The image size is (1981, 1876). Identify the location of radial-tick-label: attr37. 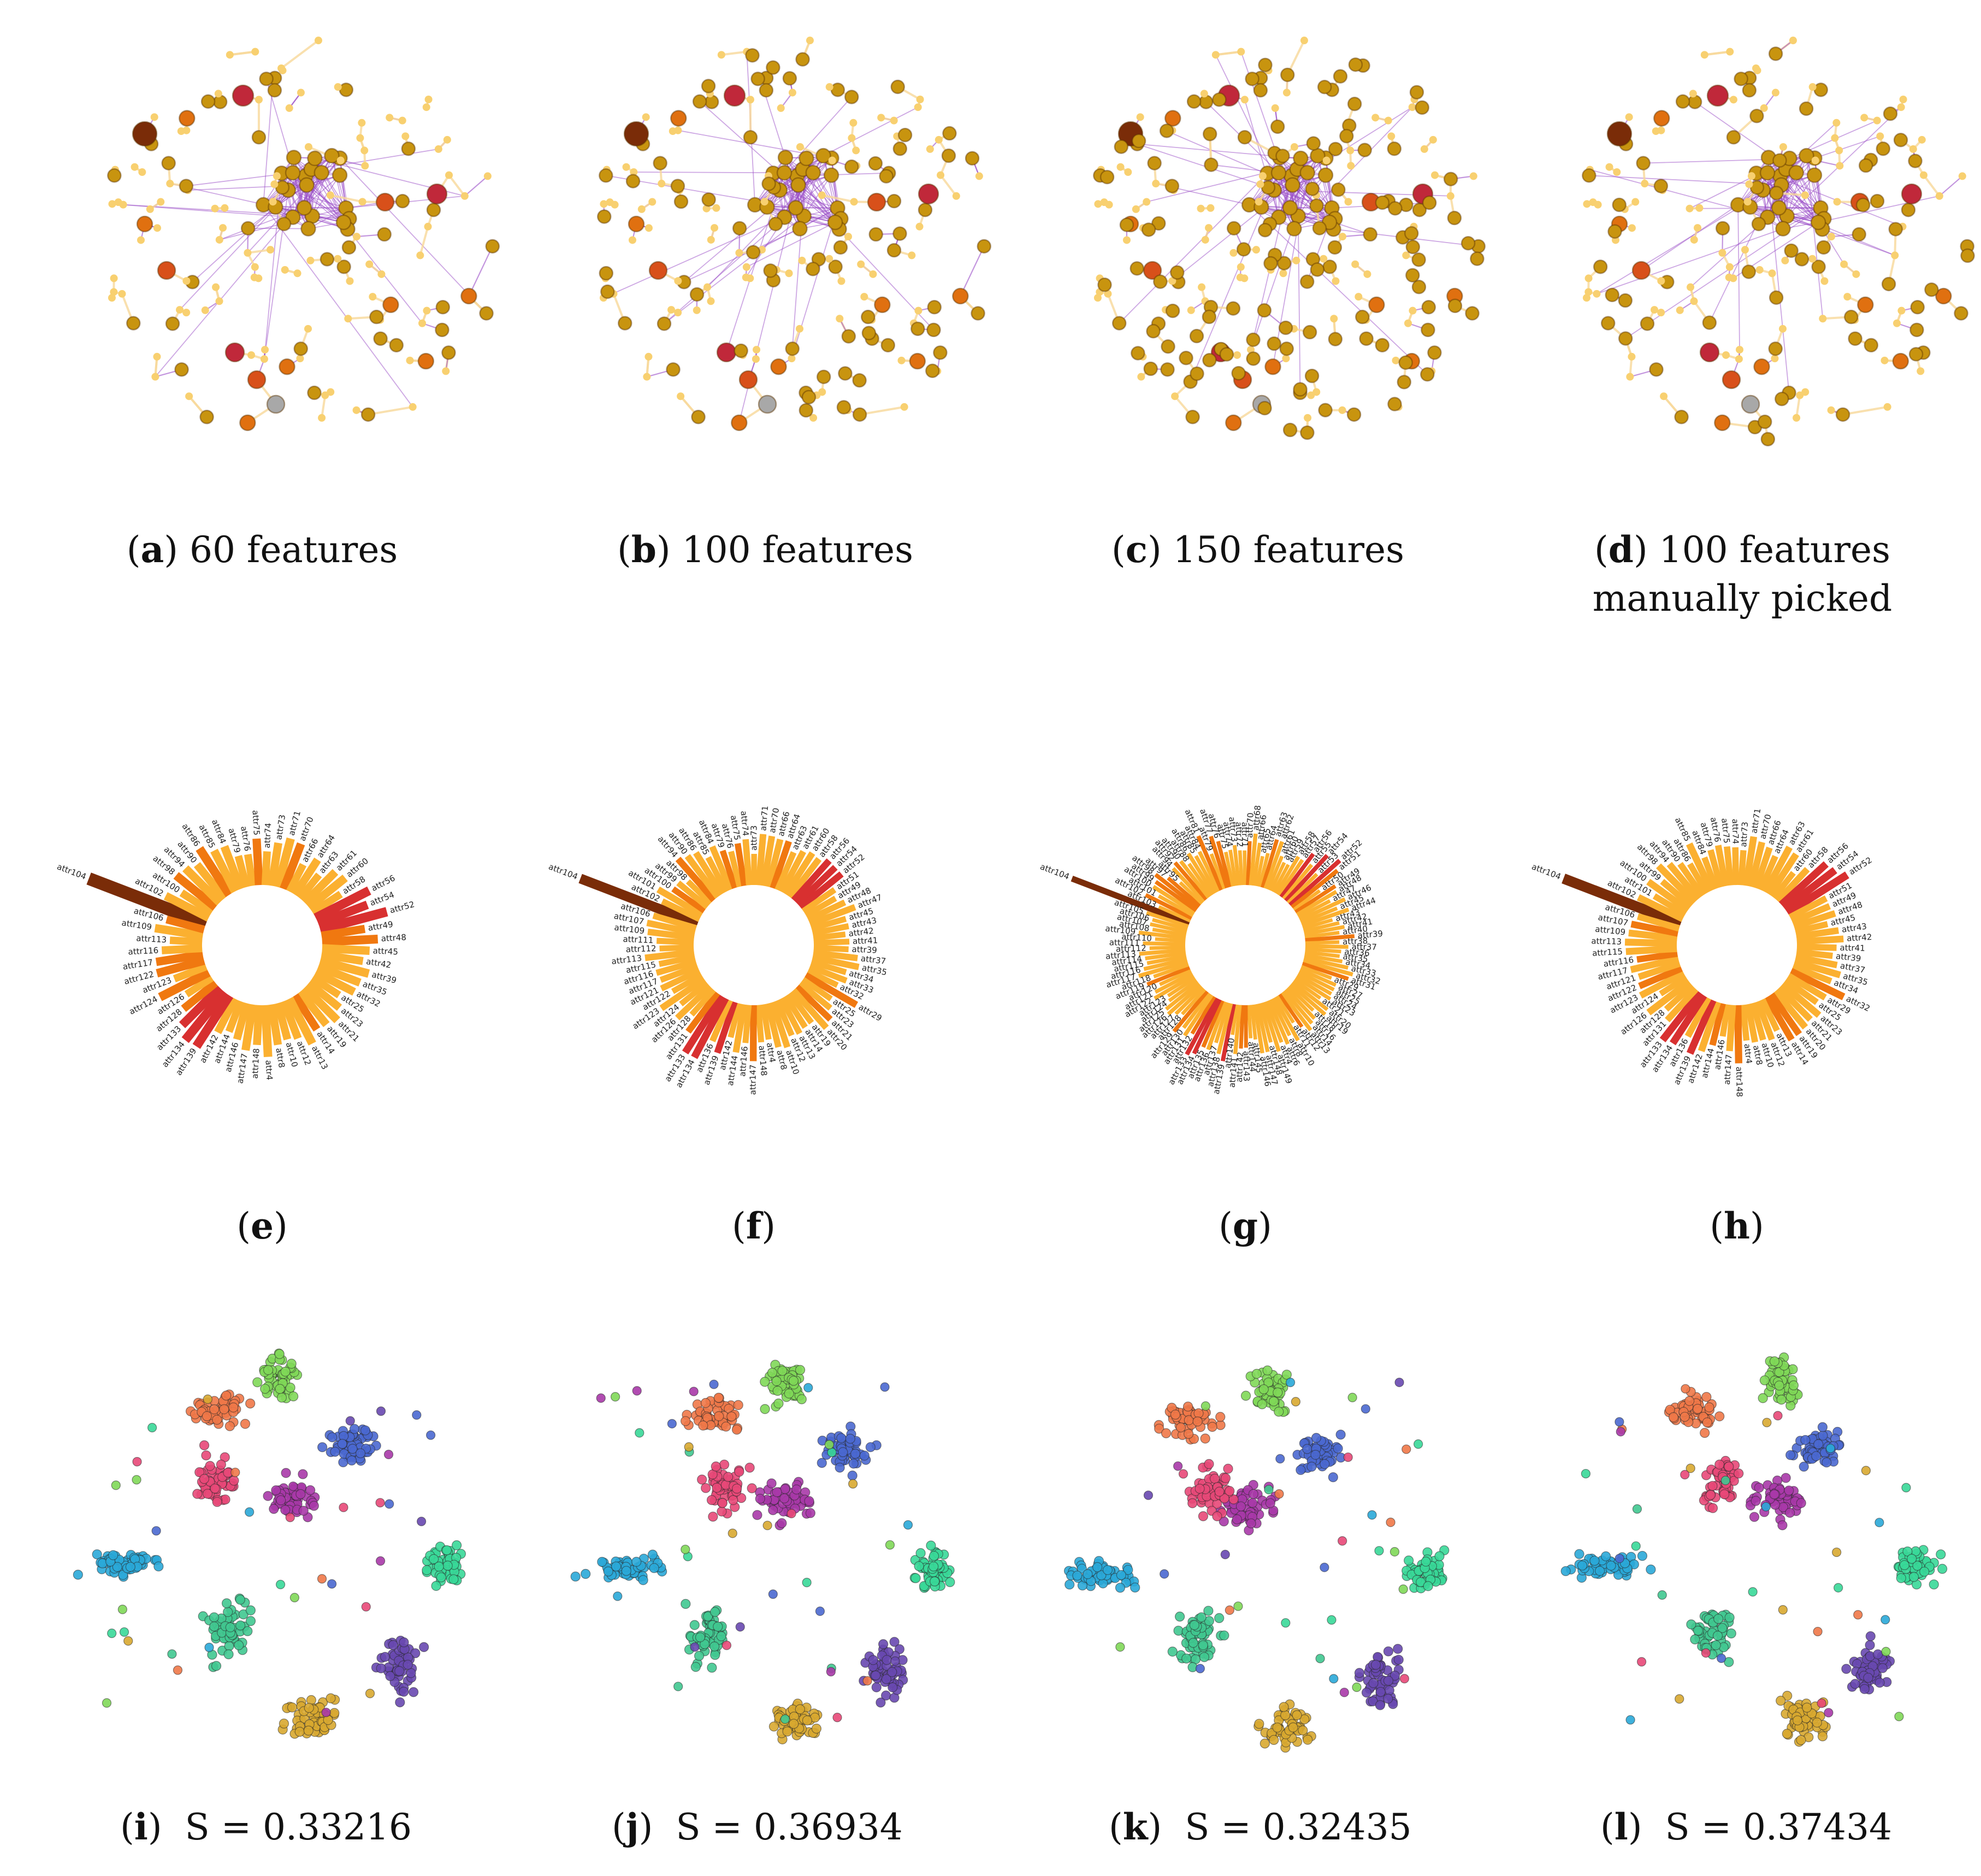
(873, 959).